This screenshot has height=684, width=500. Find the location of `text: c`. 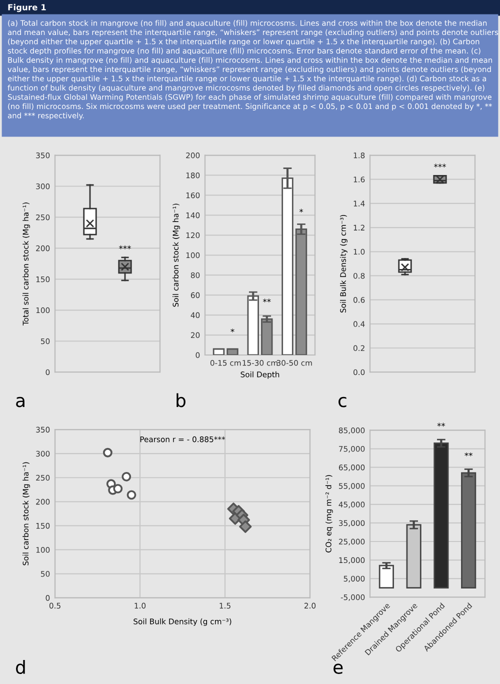

text: c is located at coordinates (342, 402).